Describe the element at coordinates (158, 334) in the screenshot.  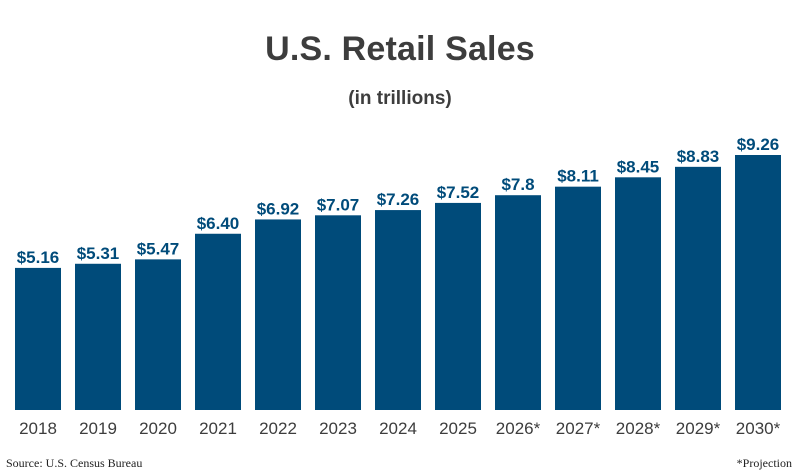
I see `bar-2020` at that location.